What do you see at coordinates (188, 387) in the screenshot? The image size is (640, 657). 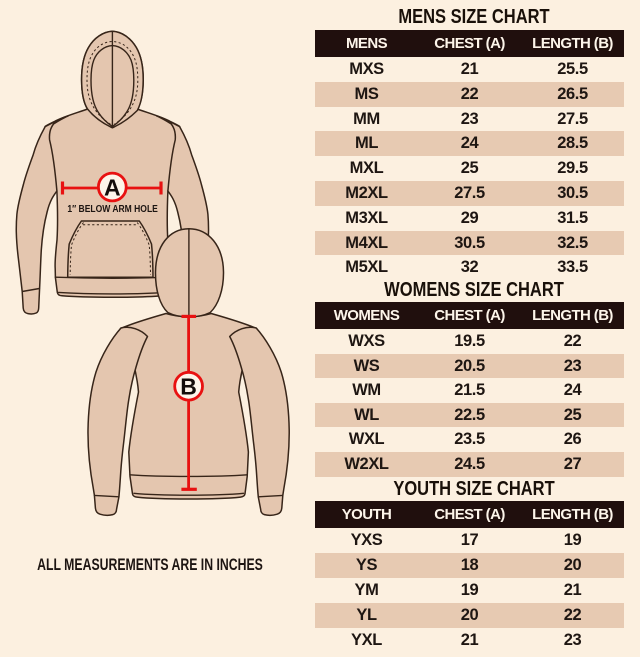 I see `svg-text: B` at bounding box center [188, 387].